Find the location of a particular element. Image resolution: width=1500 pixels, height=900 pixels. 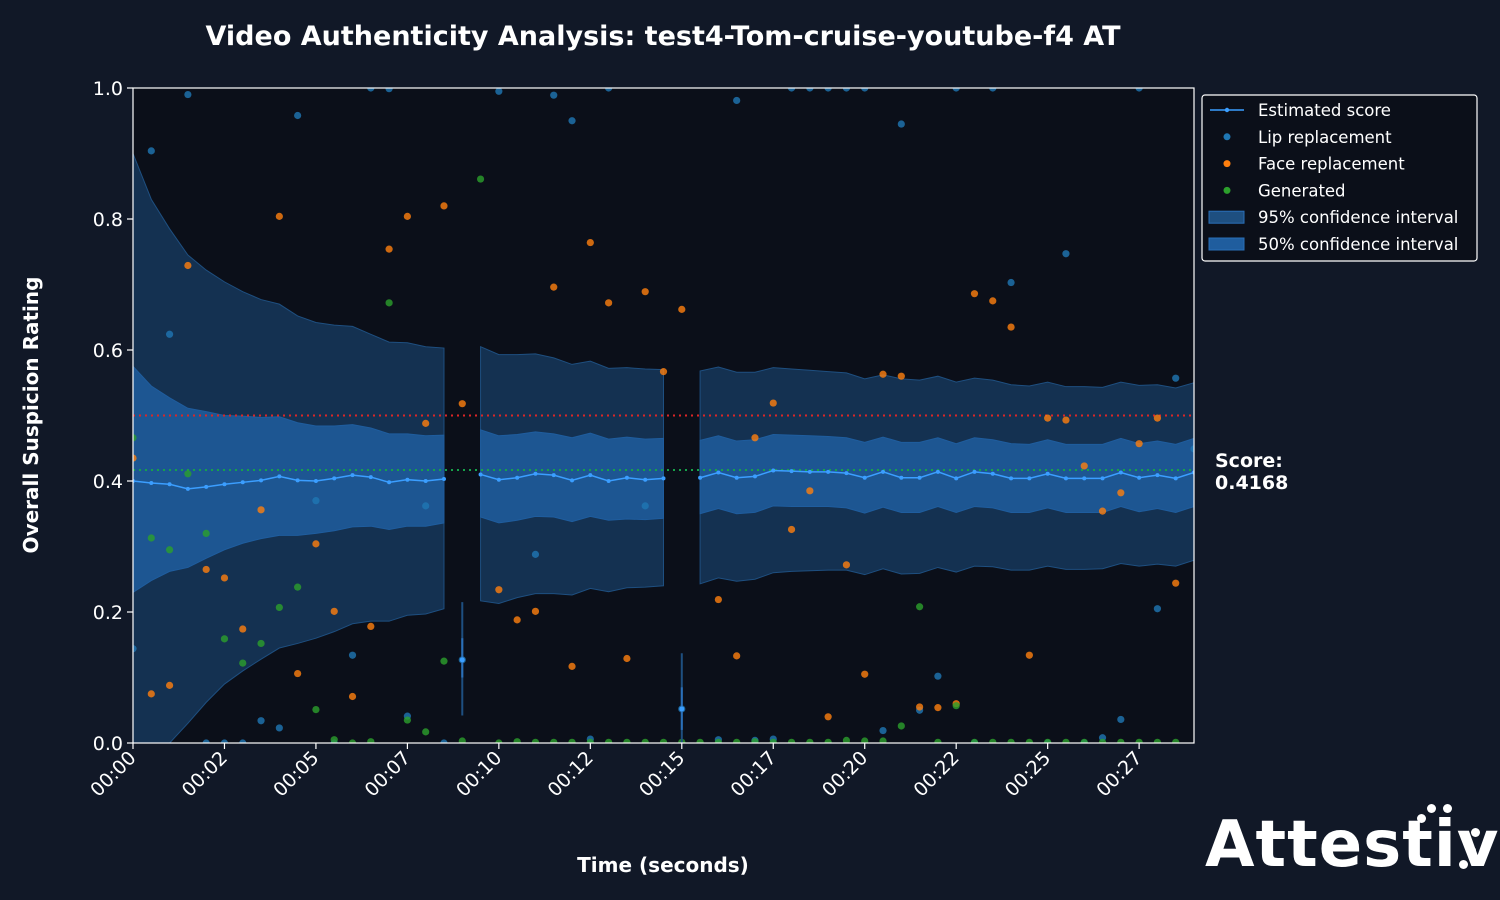

y-tick-label: 0.6 is located at coordinates (108, 351).